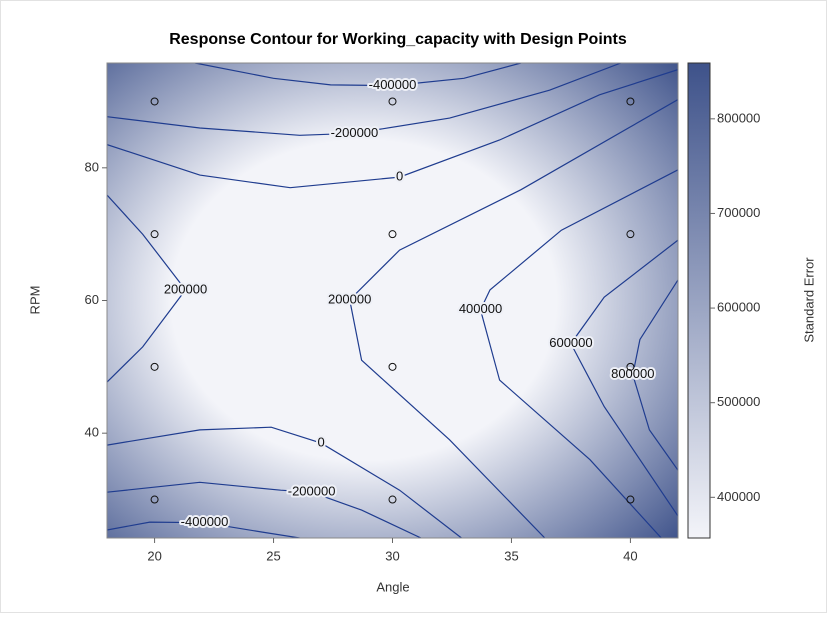 The width and height of the screenshot is (828, 619). I want to click on x-axis-label: Angle, so click(392, 586).